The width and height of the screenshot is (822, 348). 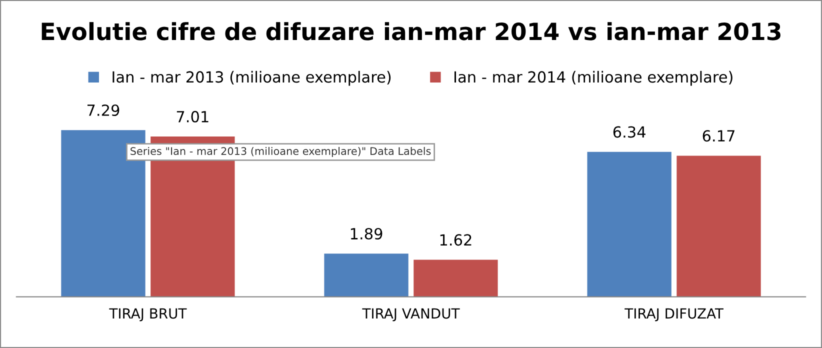 What do you see at coordinates (251, 78) in the screenshot?
I see `legend-label: Ian - mar 2013 (milioane exemplare)` at bounding box center [251, 78].